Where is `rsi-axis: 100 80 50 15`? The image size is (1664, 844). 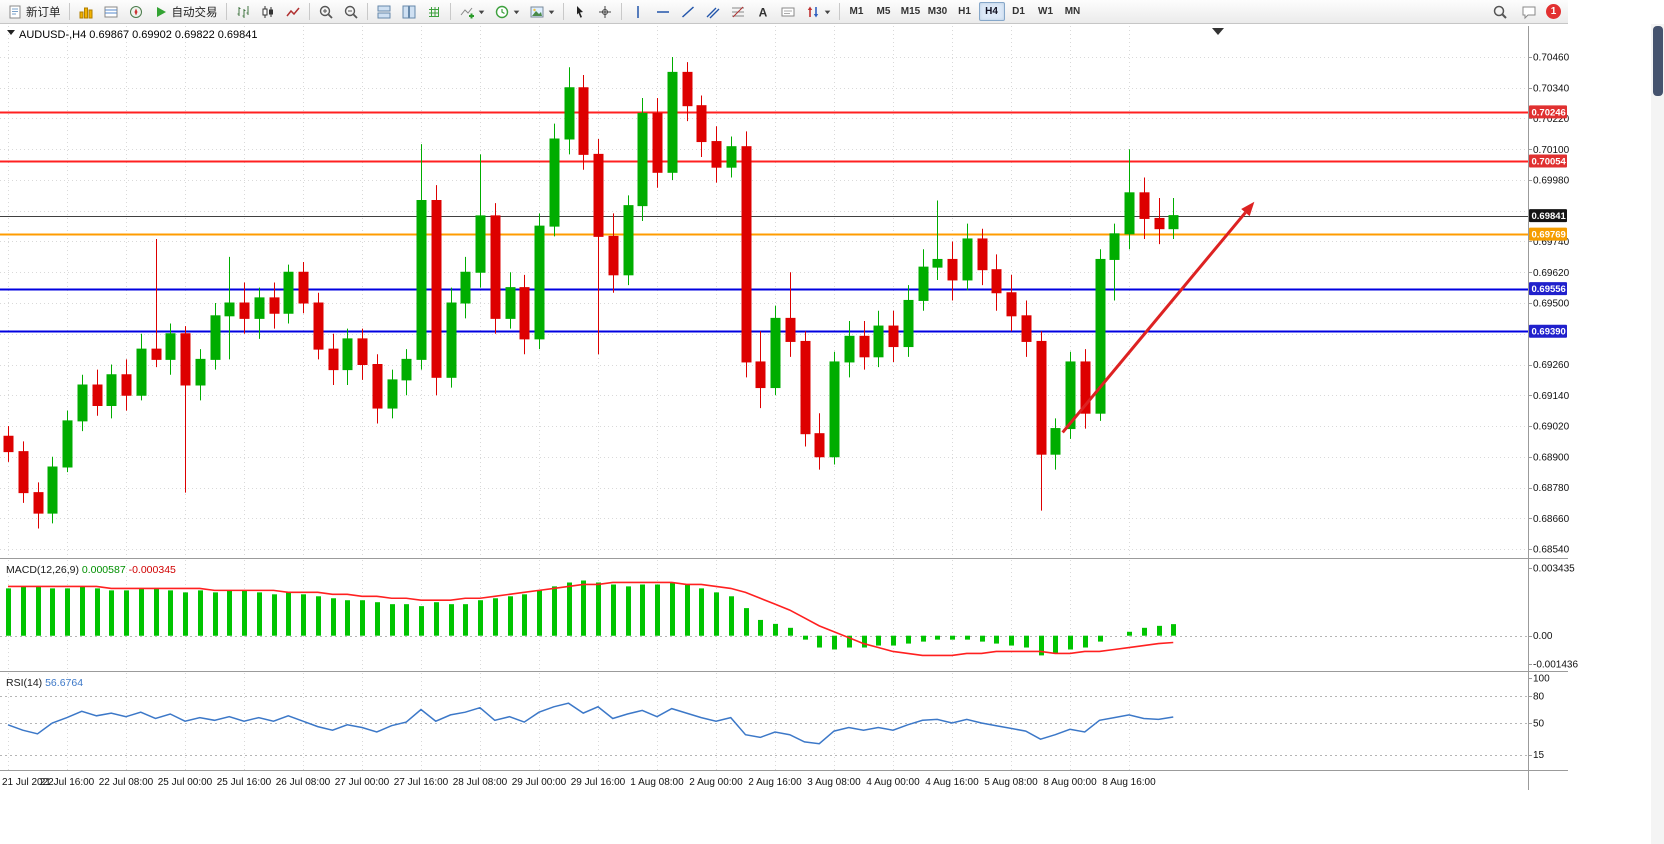 rsi-axis: 100 80 50 15 is located at coordinates (1539, 717).